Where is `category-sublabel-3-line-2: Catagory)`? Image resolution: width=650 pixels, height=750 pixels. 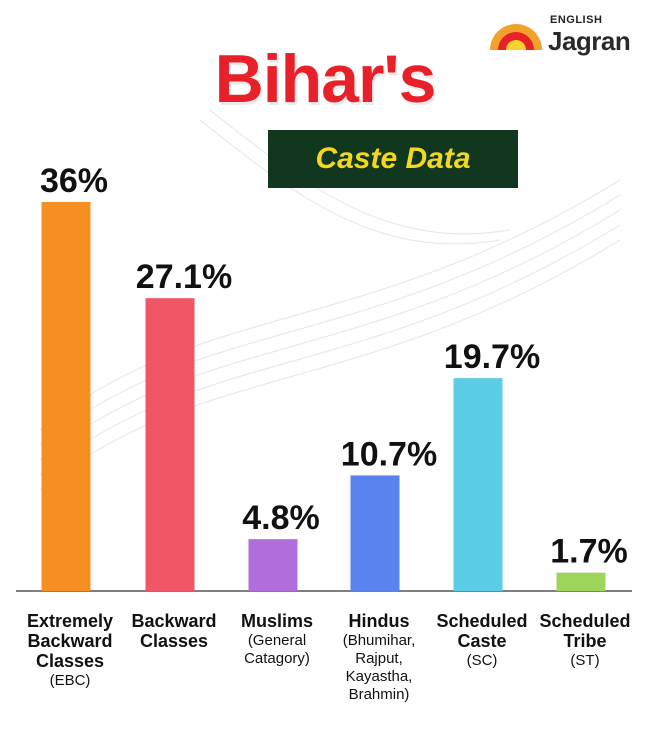
category-sublabel-3-line-2: Catagory) is located at coordinates (277, 658).